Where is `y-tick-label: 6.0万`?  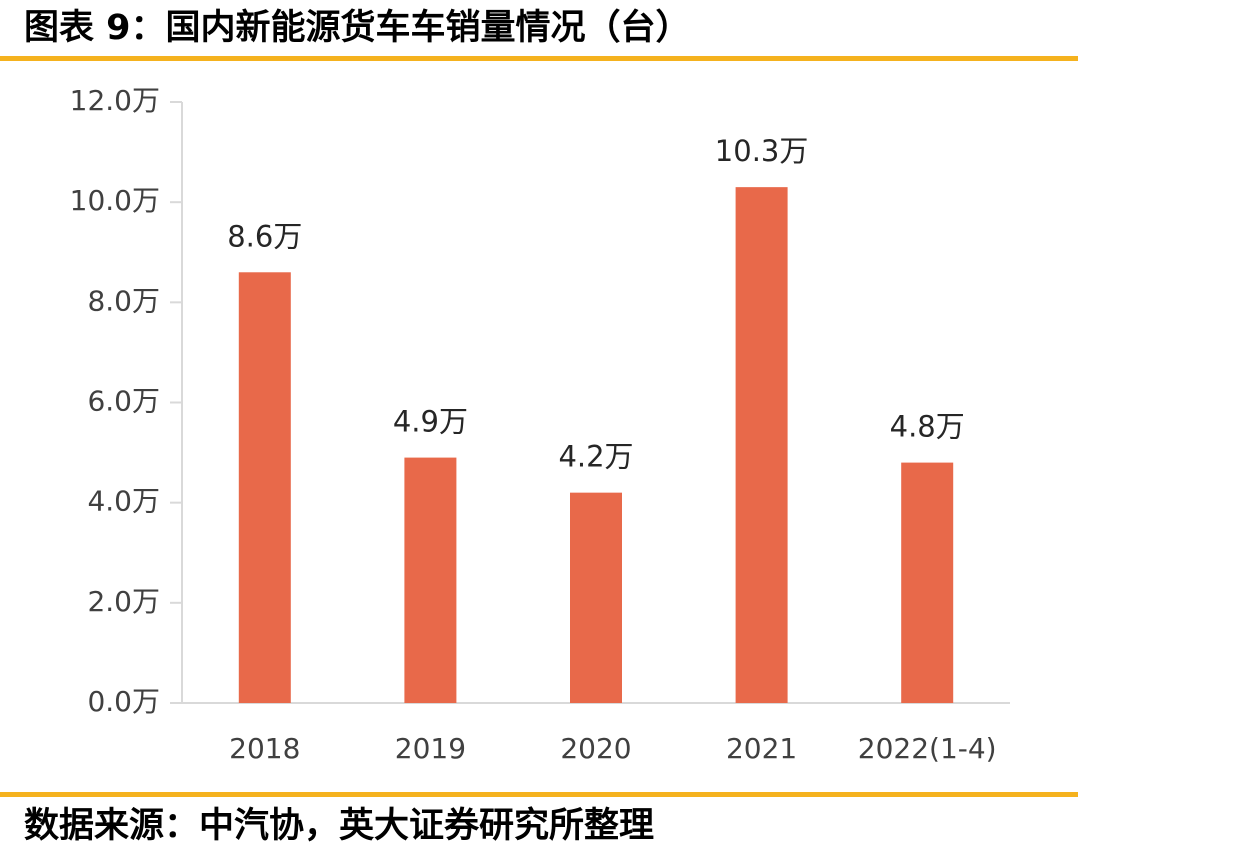
y-tick-label: 6.0万 is located at coordinates (123, 401).